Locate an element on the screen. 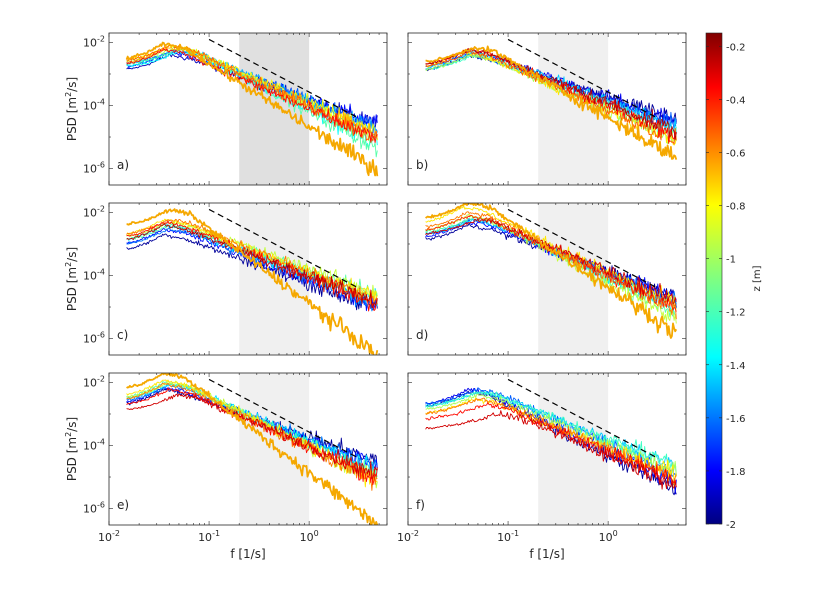 This screenshot has height=611, width=814. series-line-zm1p35 is located at coordinates (252, 430).